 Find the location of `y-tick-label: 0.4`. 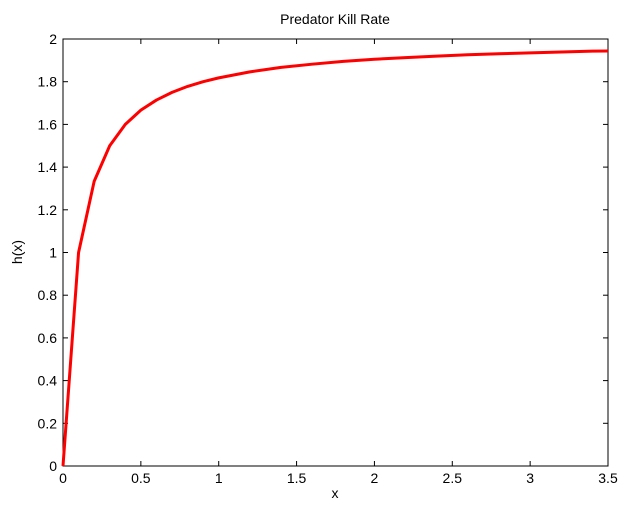

y-tick-label: 0.4 is located at coordinates (48, 381).